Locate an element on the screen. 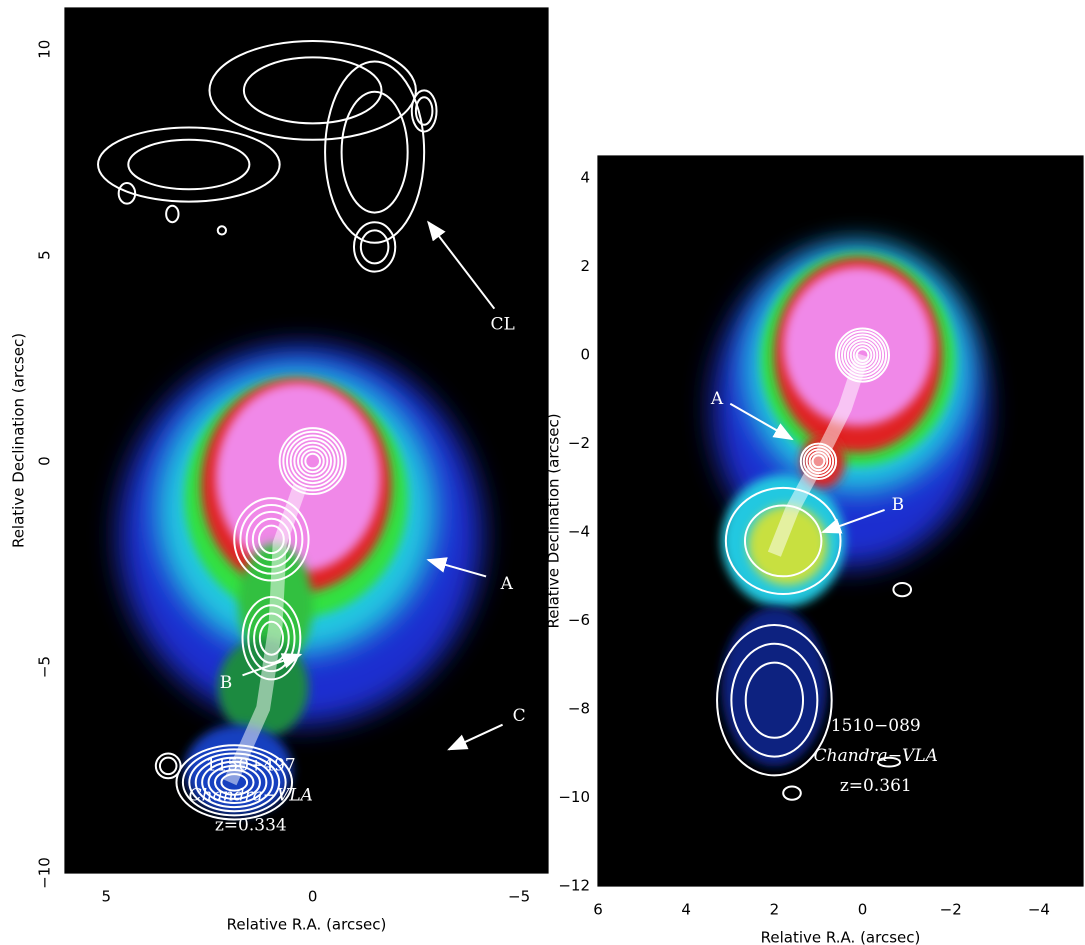  x-tick-label: −2 is located at coordinates (951, 910).